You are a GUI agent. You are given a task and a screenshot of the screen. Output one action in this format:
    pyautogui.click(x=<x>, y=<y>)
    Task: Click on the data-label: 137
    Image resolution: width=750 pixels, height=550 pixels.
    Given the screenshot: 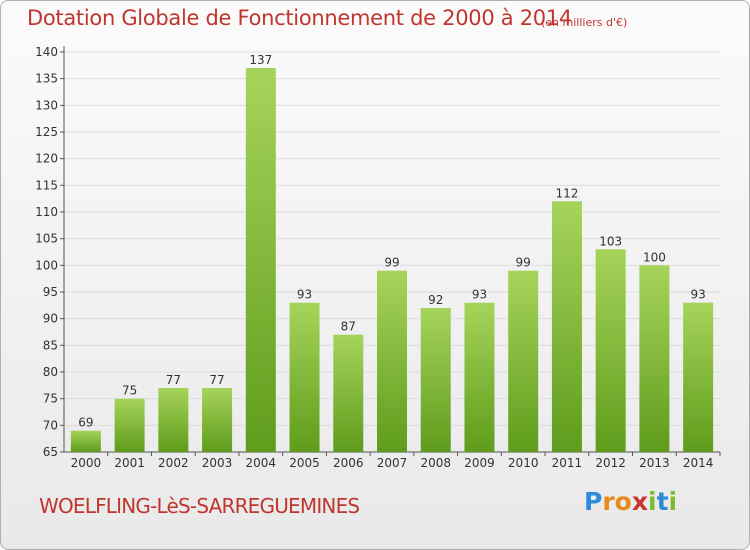 What is the action you would take?
    pyautogui.click(x=260, y=60)
    